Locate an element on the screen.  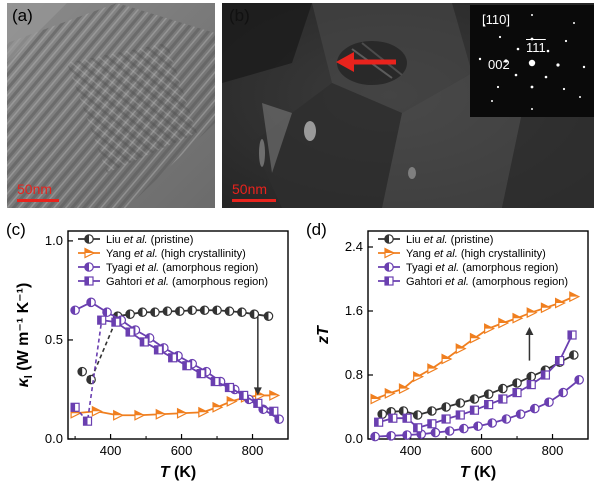
legend-desc: (high crystallinity) is located at coordinates (502, 254).